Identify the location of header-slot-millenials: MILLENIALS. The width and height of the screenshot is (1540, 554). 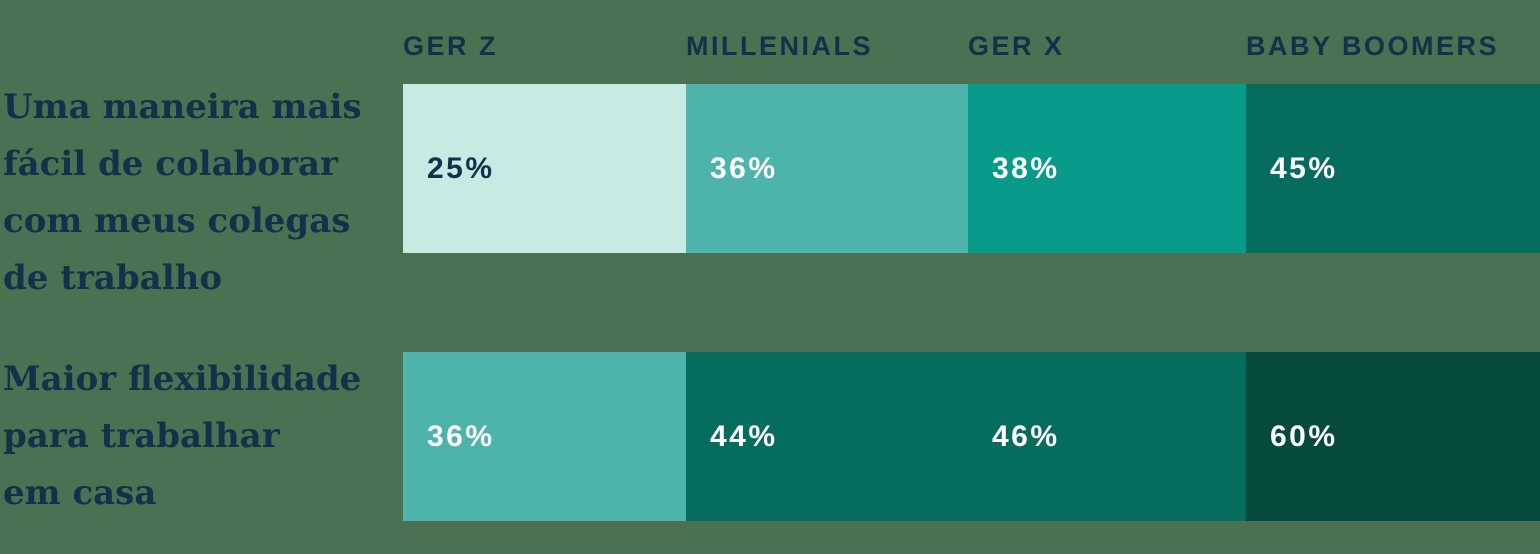
(827, 46).